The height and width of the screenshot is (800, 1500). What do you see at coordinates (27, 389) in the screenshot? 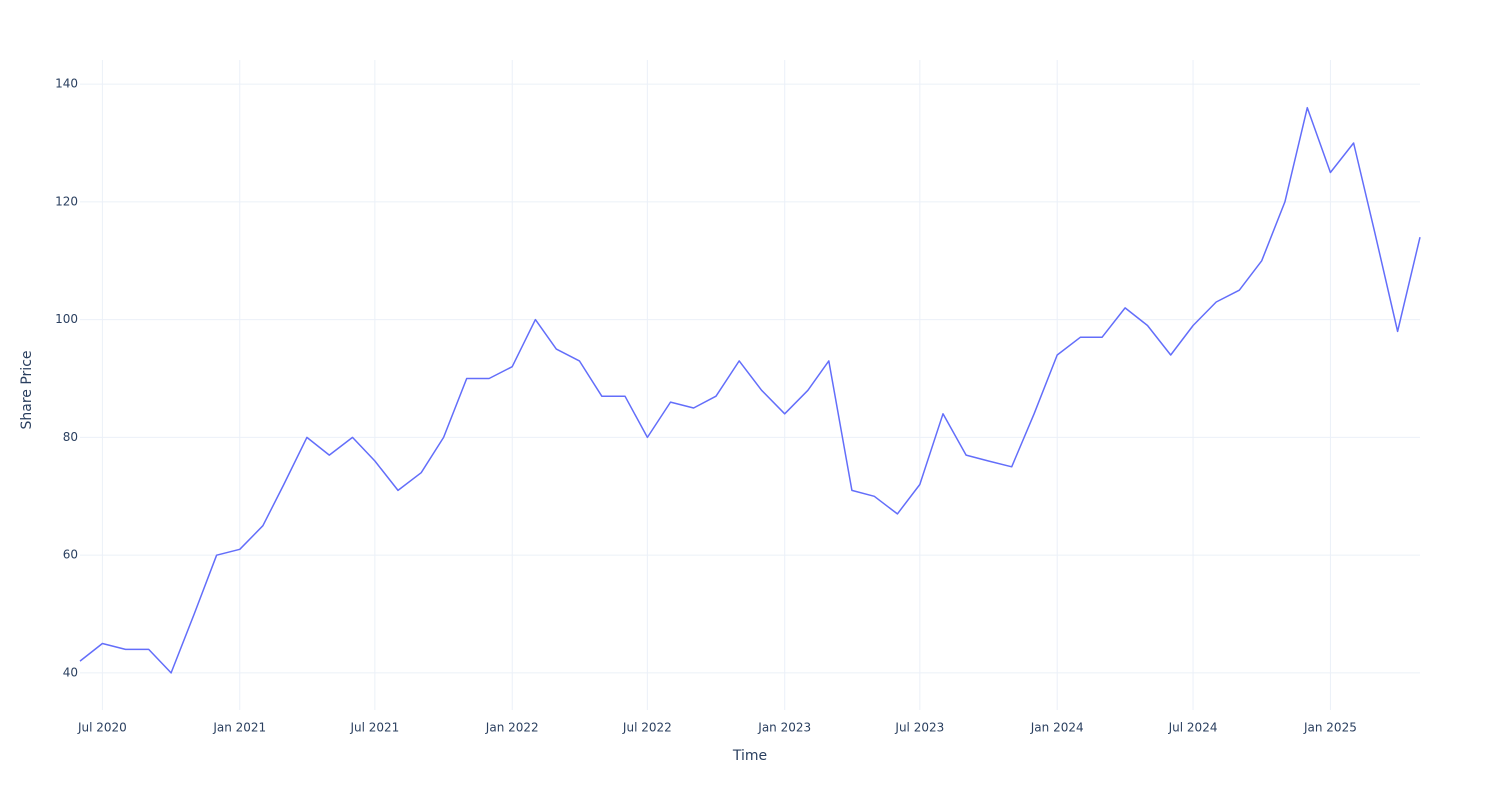
I see `y-axis-title: Share Price` at bounding box center [27, 389].